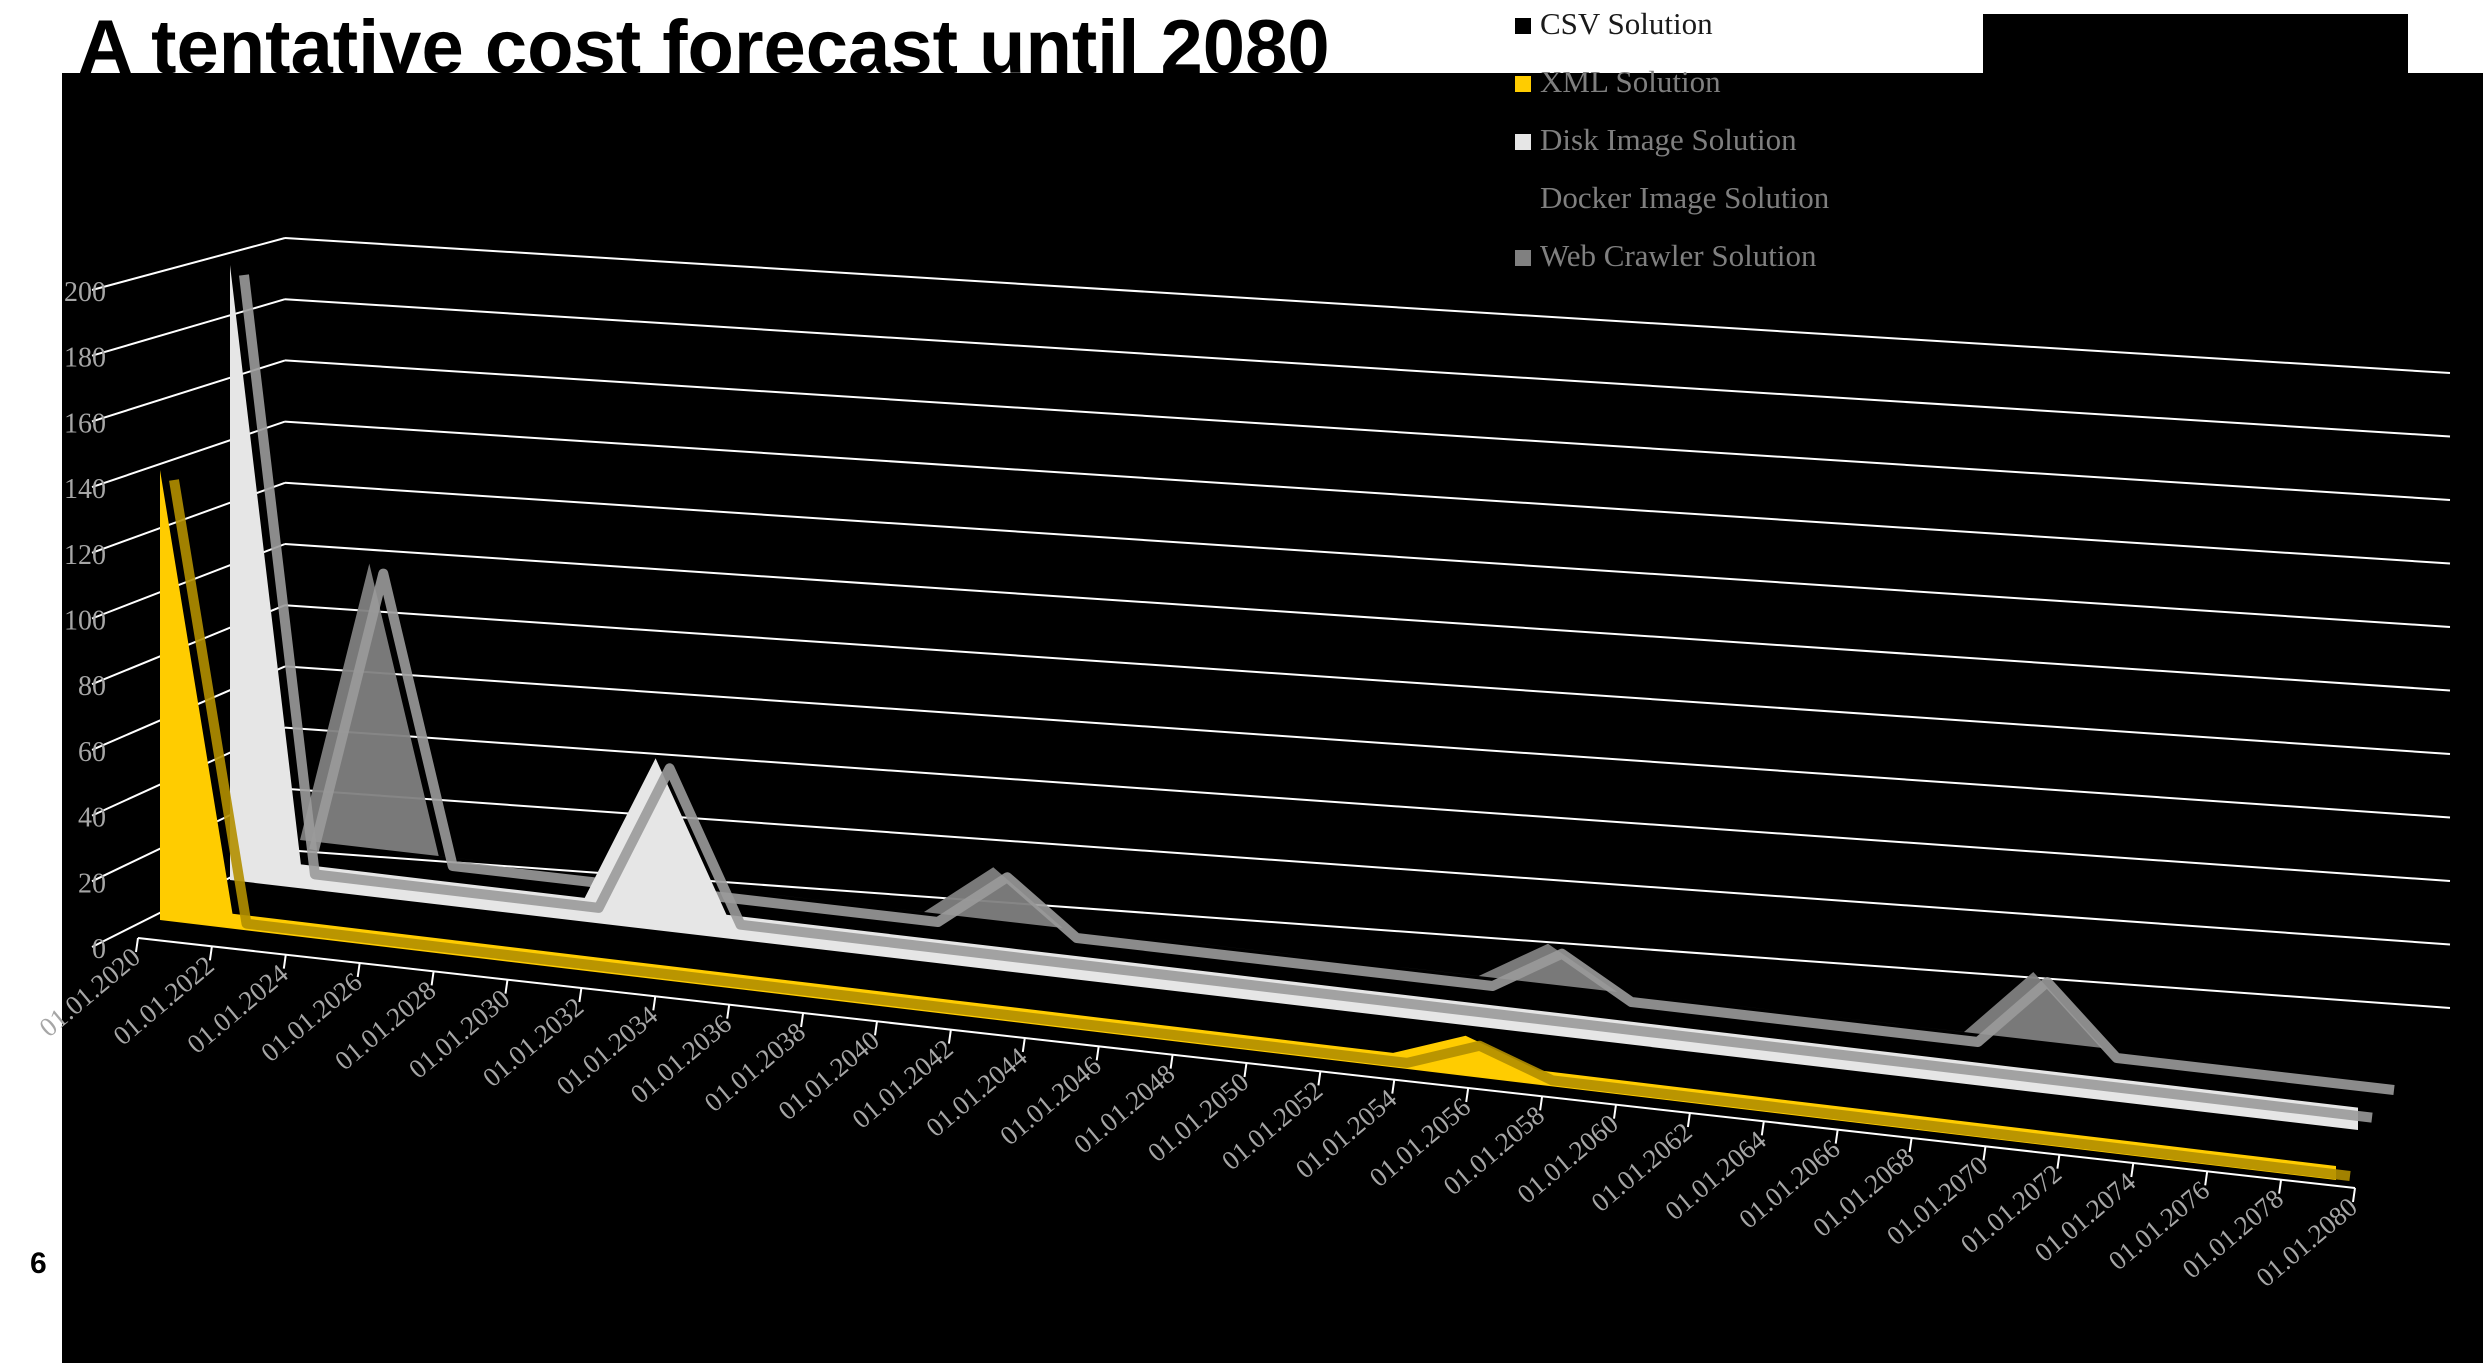 The image size is (2483, 1363). What do you see at coordinates (1678, 255) in the screenshot?
I see `legend-label: Web Crawler Solution` at bounding box center [1678, 255].